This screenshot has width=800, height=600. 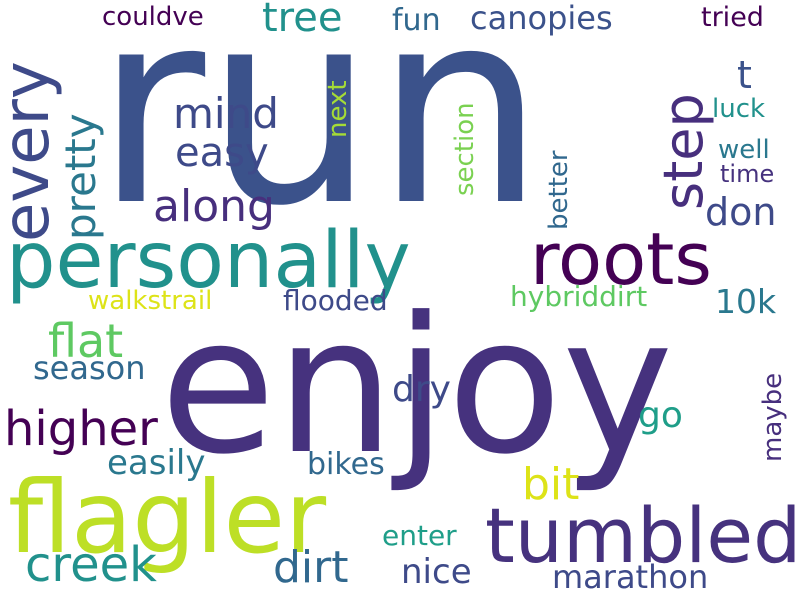 What do you see at coordinates (91, 565) in the screenshot?
I see `word-creek: creek` at bounding box center [91, 565].